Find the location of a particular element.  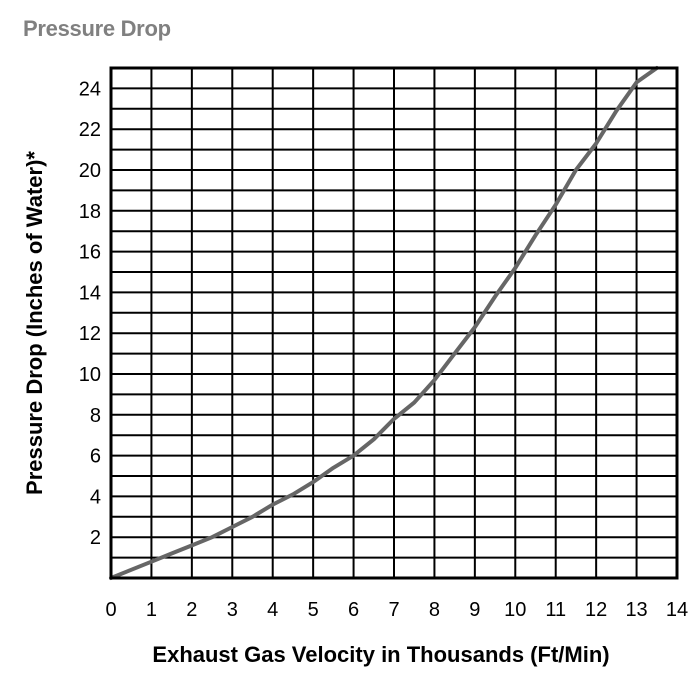

y-axis-label: Pressure Drop (Inches of Water)* is located at coordinates (34, 323).